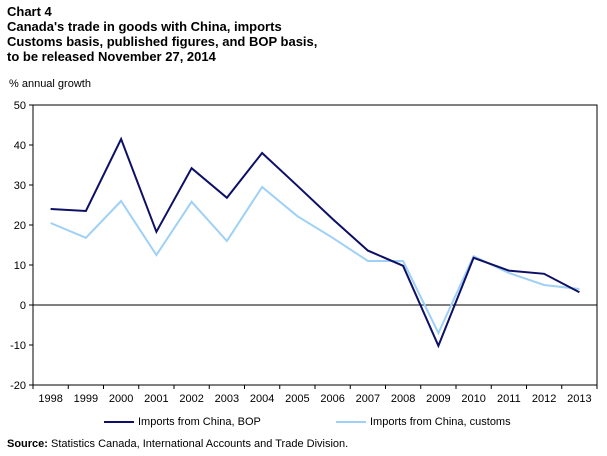  Describe the element at coordinates (121, 399) in the screenshot. I see `x-tick-label: 2000` at that location.